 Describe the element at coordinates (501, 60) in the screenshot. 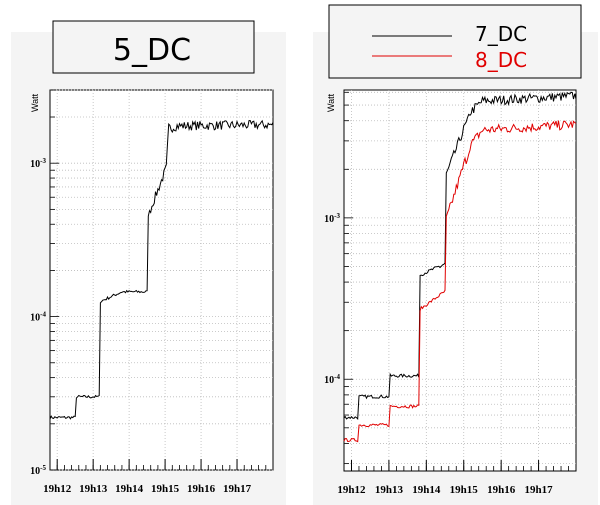

I see `legend-label-8dc: 8_DC` at that location.